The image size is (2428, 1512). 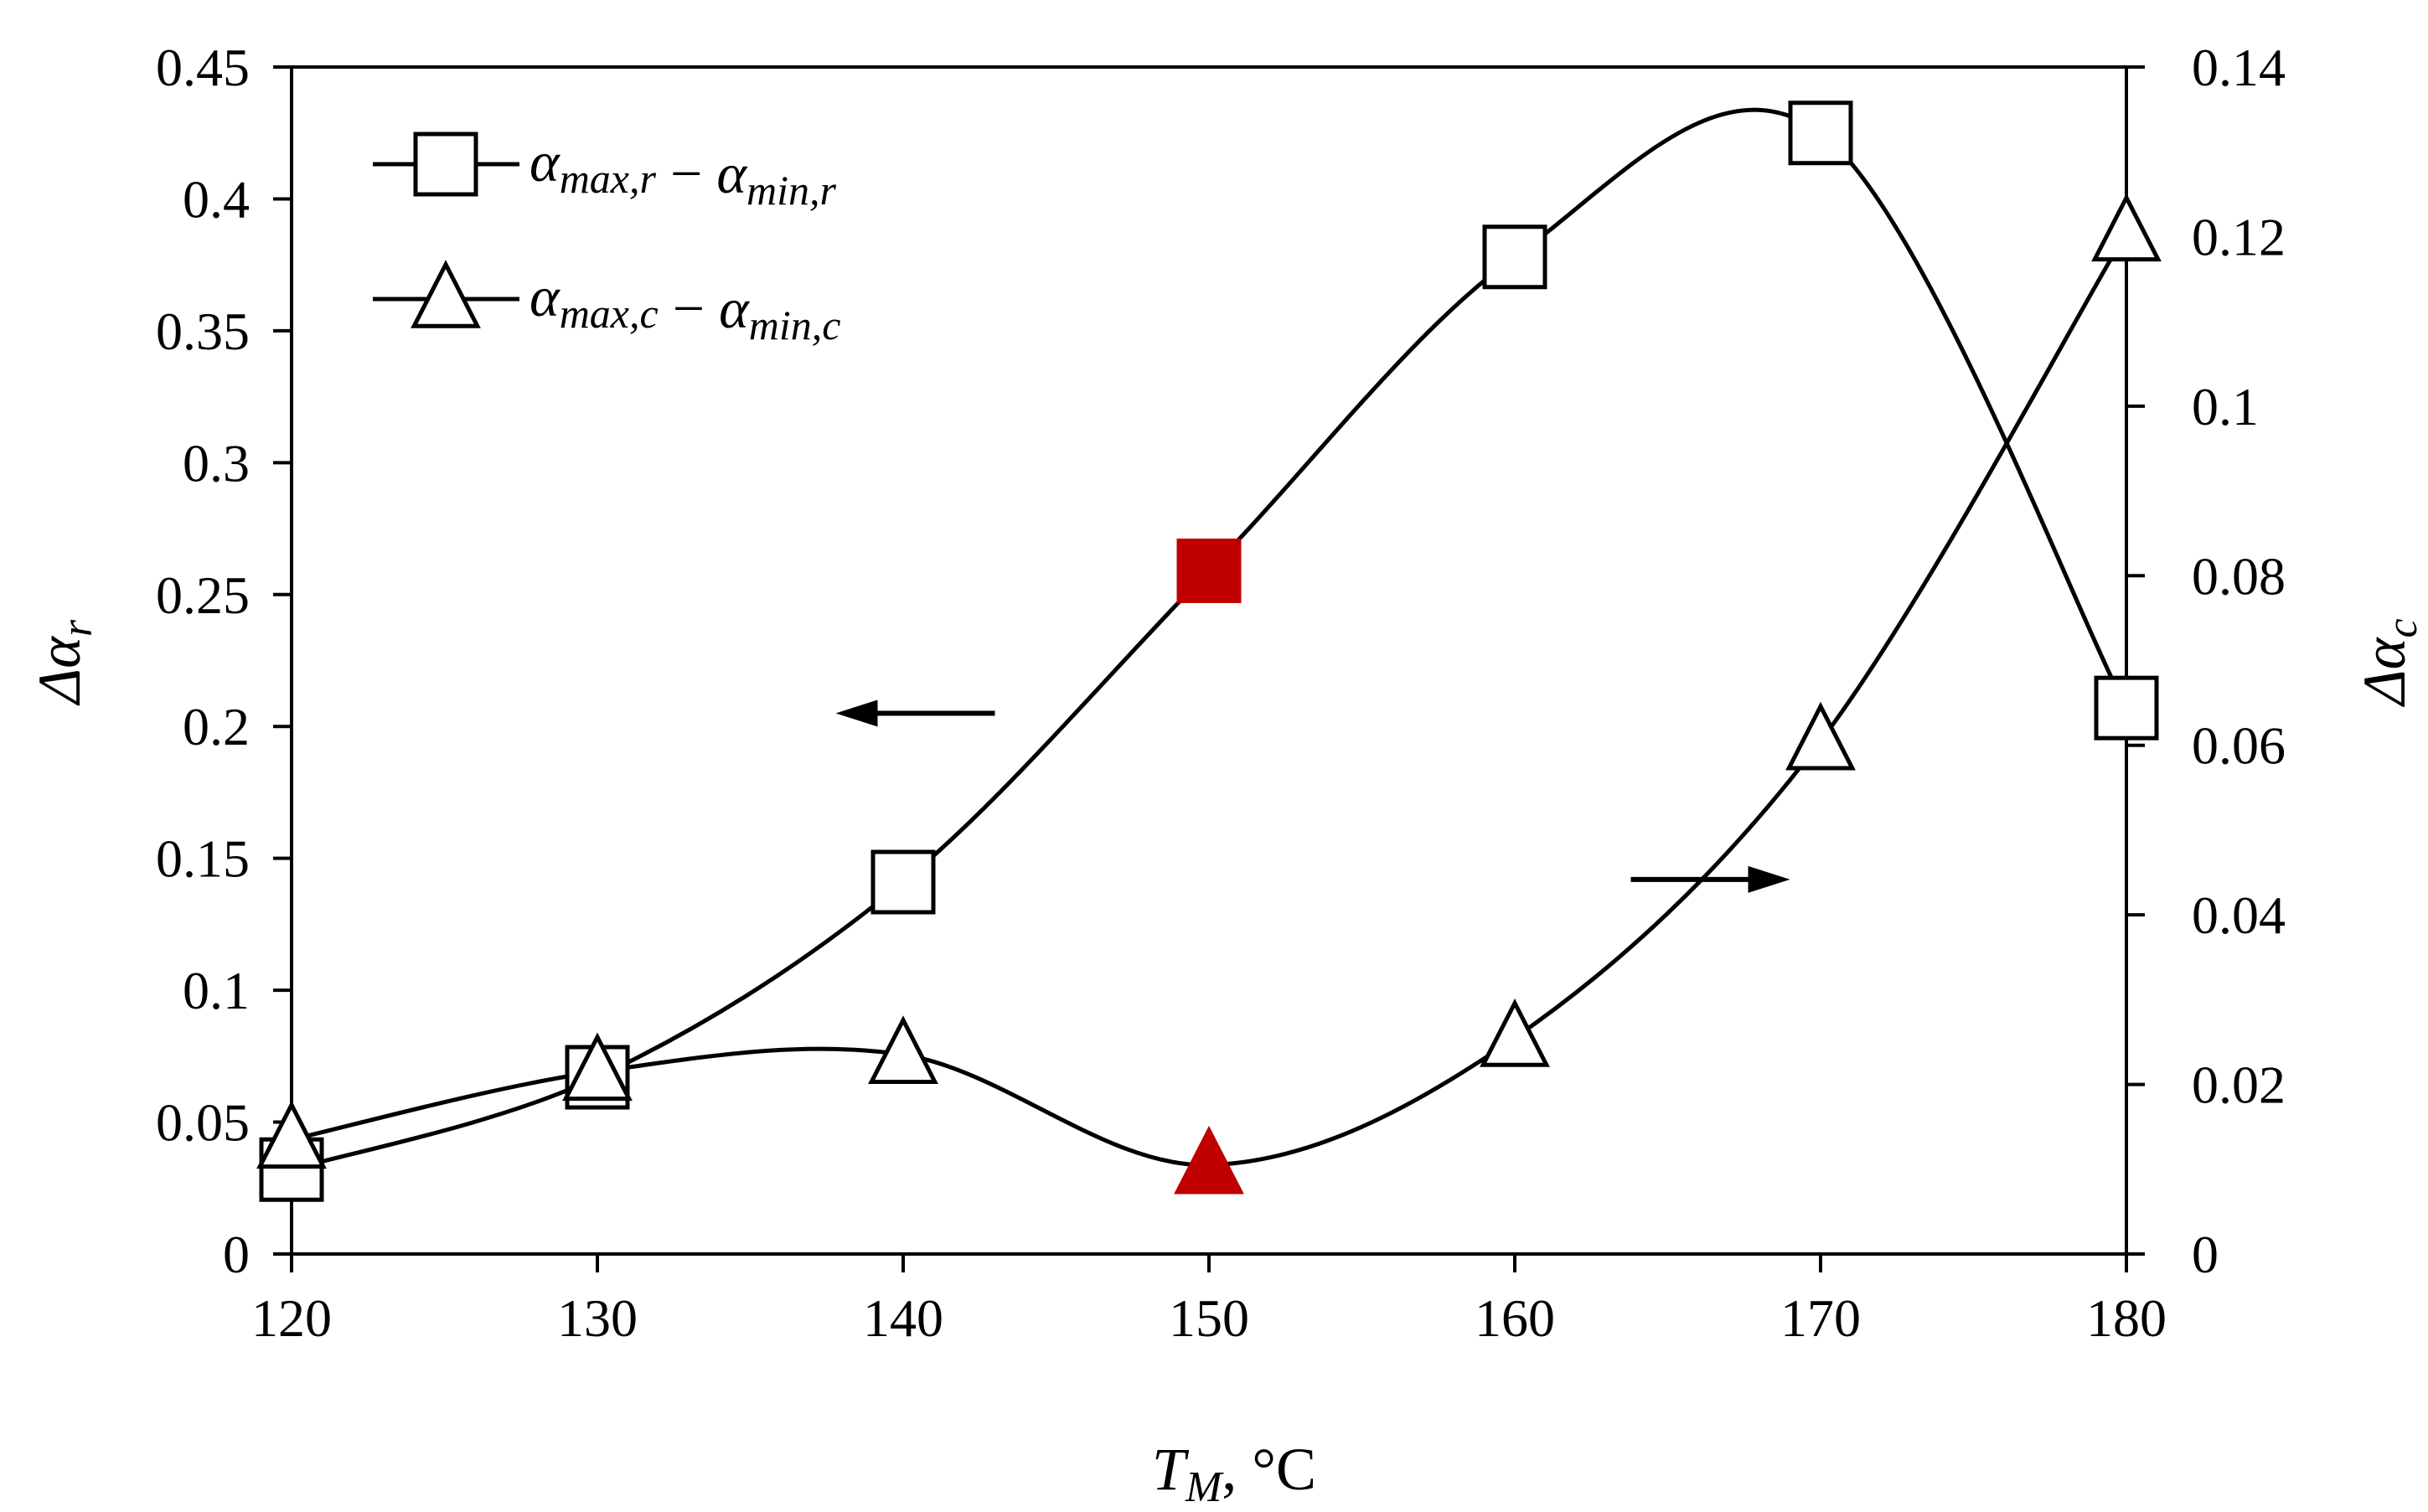 I want to click on legend-label: αmax,c − αmin,c, so click(x=685, y=306).